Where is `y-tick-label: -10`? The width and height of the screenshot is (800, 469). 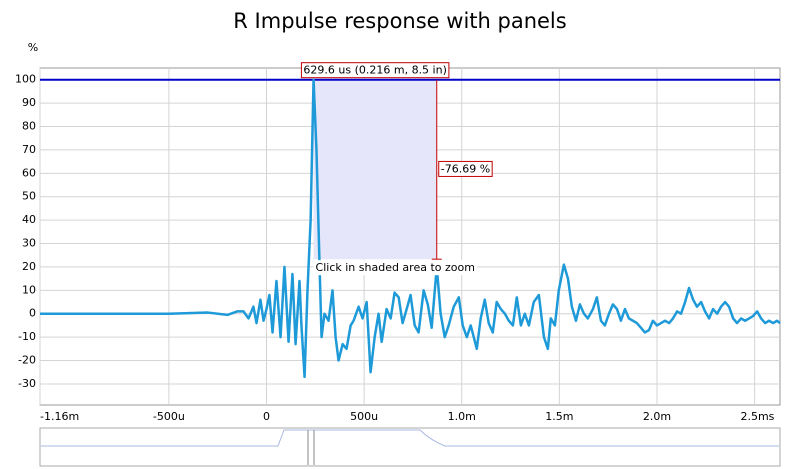
y-tick-label: -10 is located at coordinates (27, 336).